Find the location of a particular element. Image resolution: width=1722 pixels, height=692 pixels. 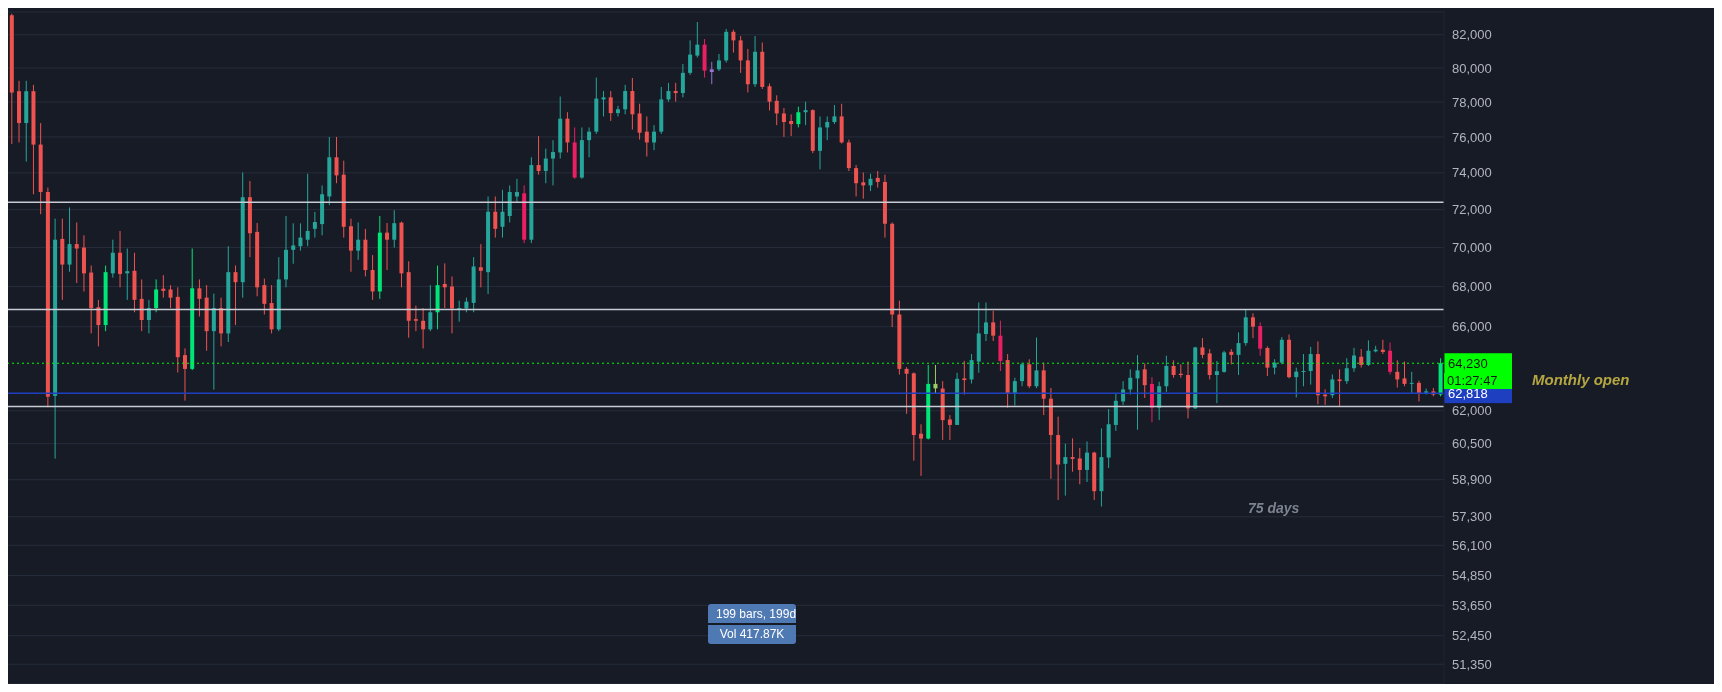

y-tick-label: 53,650 is located at coordinates (1472, 605).